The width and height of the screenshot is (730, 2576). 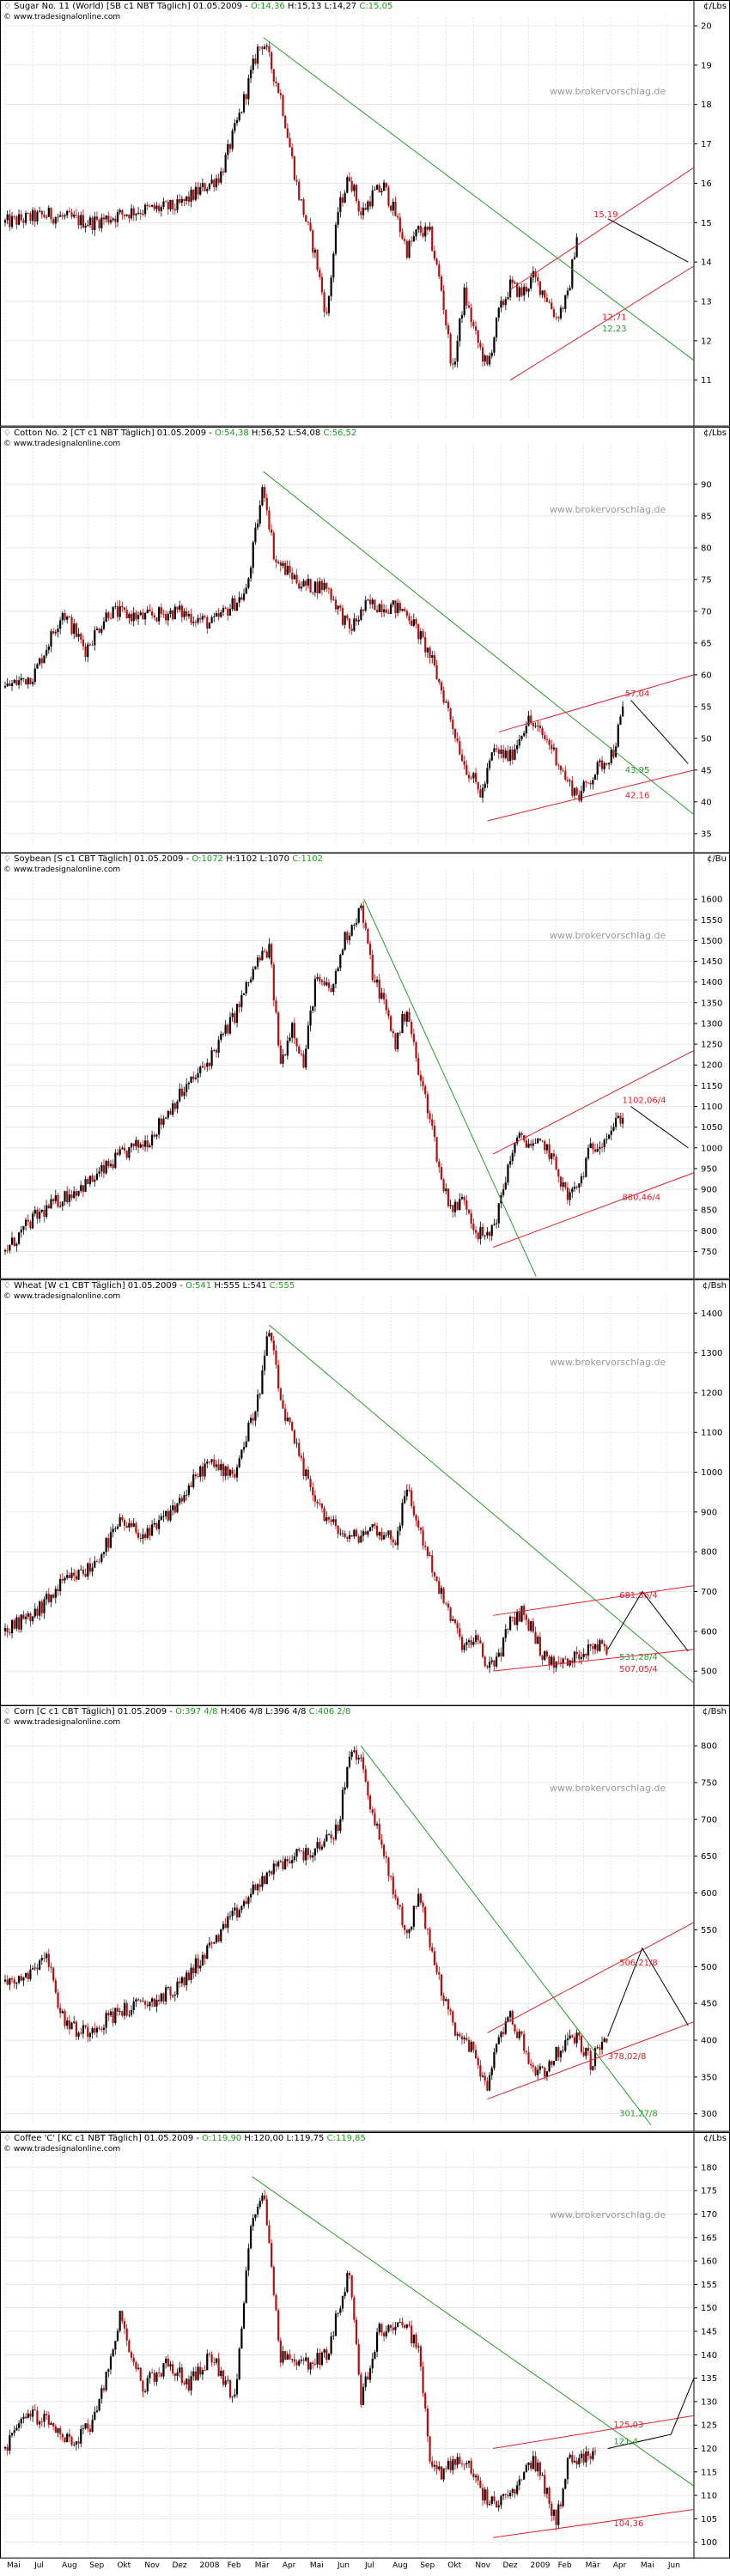 What do you see at coordinates (709, 1252) in the screenshot?
I see `y-tick-label: 750` at bounding box center [709, 1252].